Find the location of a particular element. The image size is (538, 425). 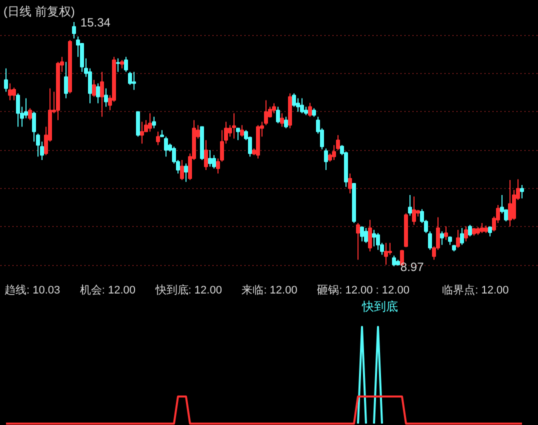

text: 快到底 is located at coordinates (379, 306).